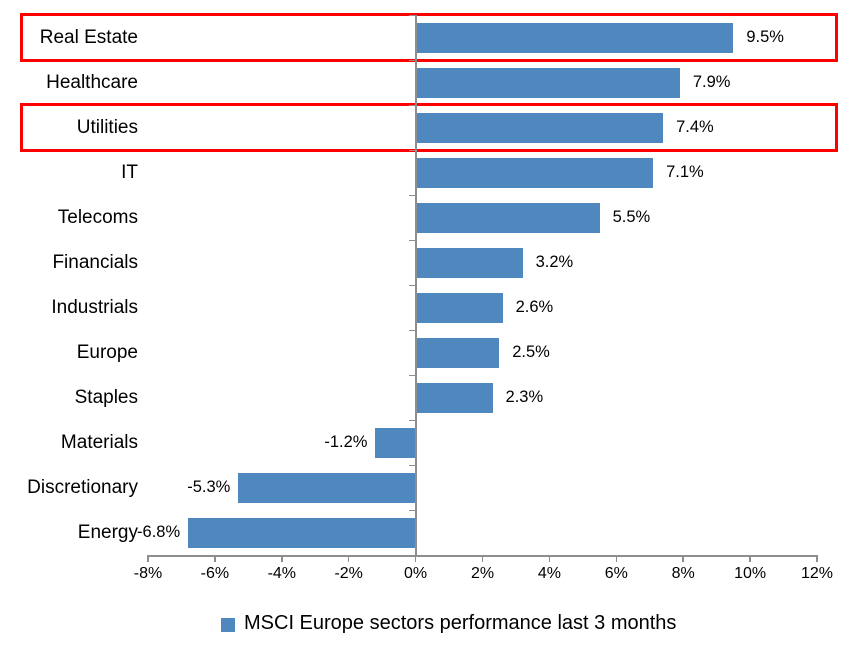 Image resolution: width=852 pixels, height=651 pixels. What do you see at coordinates (228, 624) in the screenshot?
I see `legend-swatch-icon` at bounding box center [228, 624].